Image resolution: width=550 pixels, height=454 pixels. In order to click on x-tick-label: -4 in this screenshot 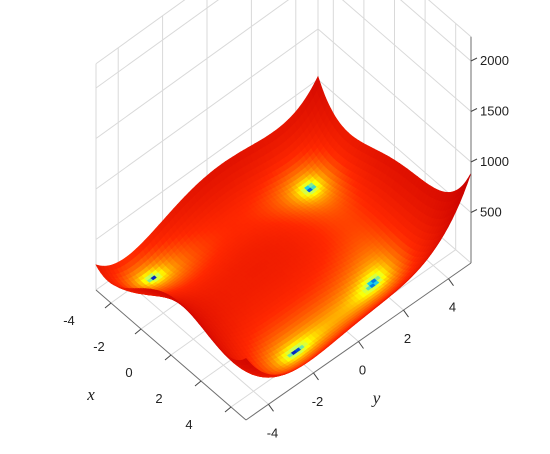, I will do `click(69, 320)`.